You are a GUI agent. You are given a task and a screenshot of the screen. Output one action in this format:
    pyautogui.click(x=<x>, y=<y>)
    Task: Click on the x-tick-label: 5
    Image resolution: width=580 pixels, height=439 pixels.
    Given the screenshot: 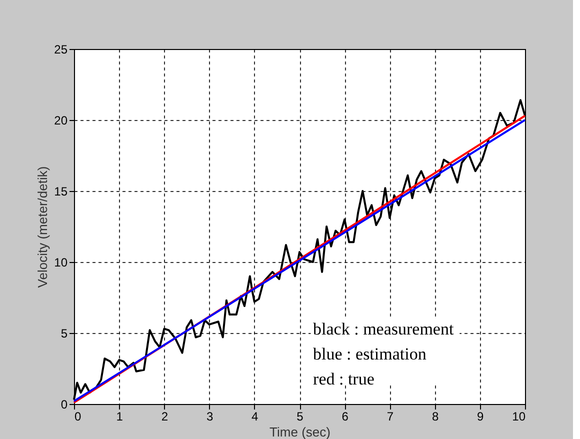 What is the action you would take?
    pyautogui.click(x=300, y=417)
    